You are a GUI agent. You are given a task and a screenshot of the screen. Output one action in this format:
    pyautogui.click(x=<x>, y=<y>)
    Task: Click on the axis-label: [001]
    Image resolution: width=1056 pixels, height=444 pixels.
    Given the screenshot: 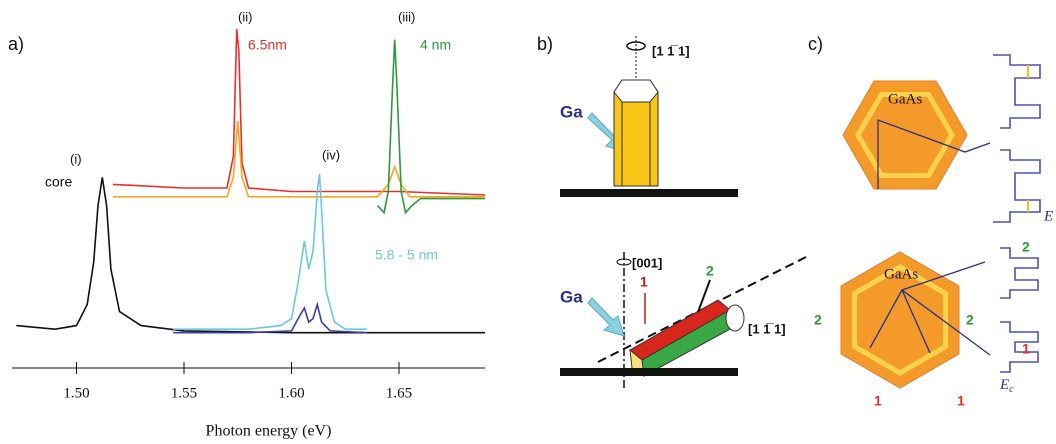 What is the action you would take?
    pyautogui.click(x=647, y=262)
    